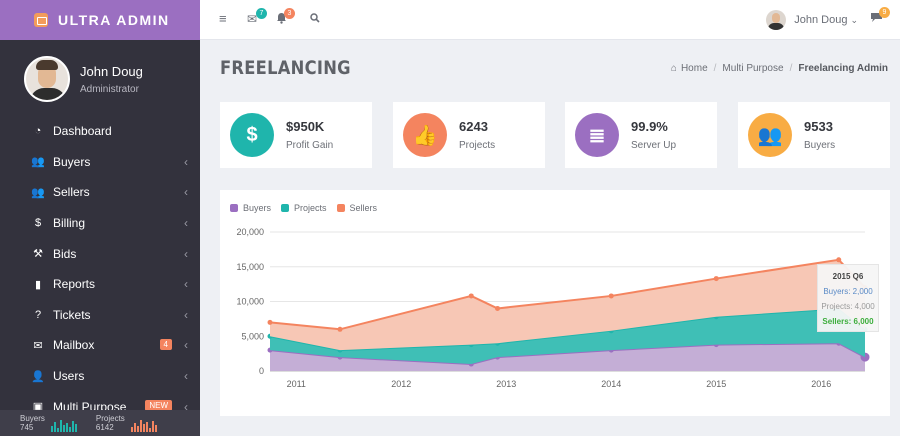 Image resolution: width=900 pixels, height=436 pixels. I want to click on mail-badge: 7, so click(261, 13).